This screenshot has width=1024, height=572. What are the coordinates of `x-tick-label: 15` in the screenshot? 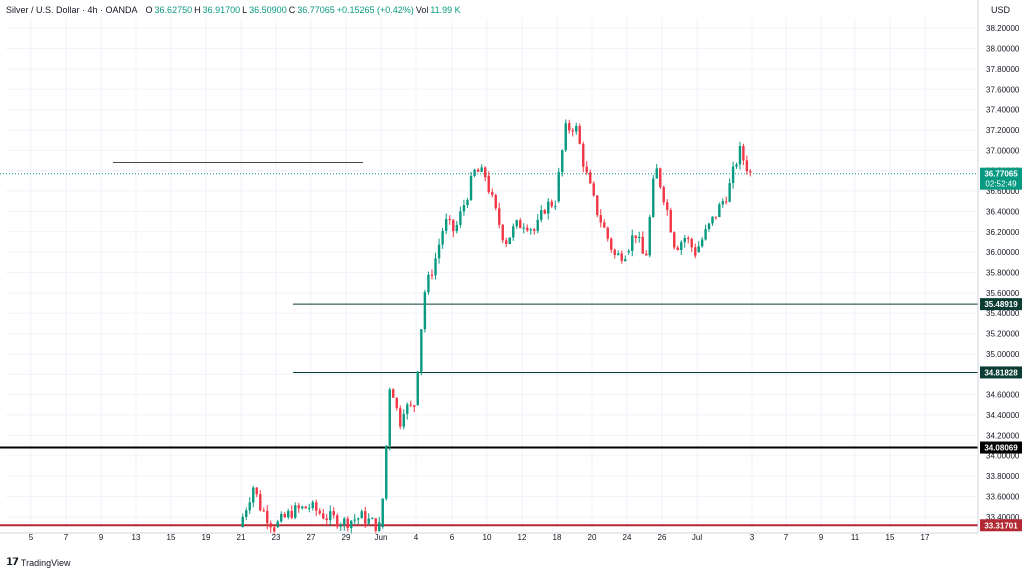 It's located at (171, 537).